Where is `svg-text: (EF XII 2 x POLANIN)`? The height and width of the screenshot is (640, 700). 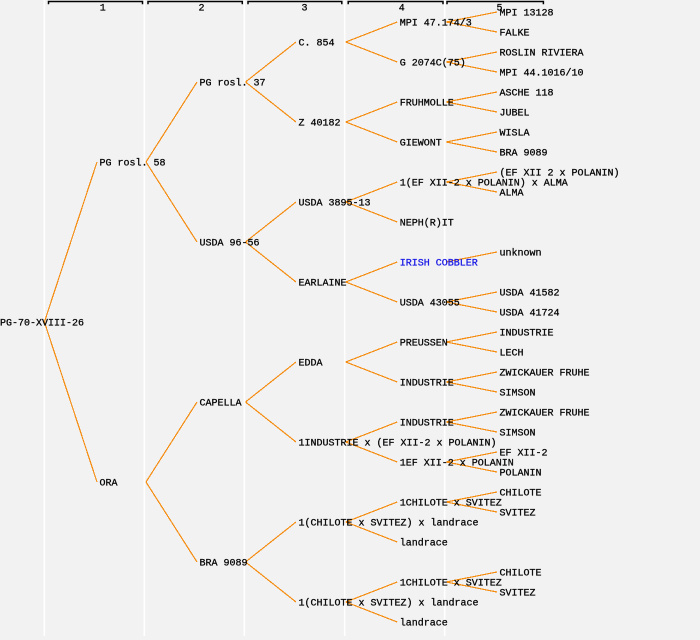 svg-text: (EF XII 2 x POLANIN) is located at coordinates (560, 174).